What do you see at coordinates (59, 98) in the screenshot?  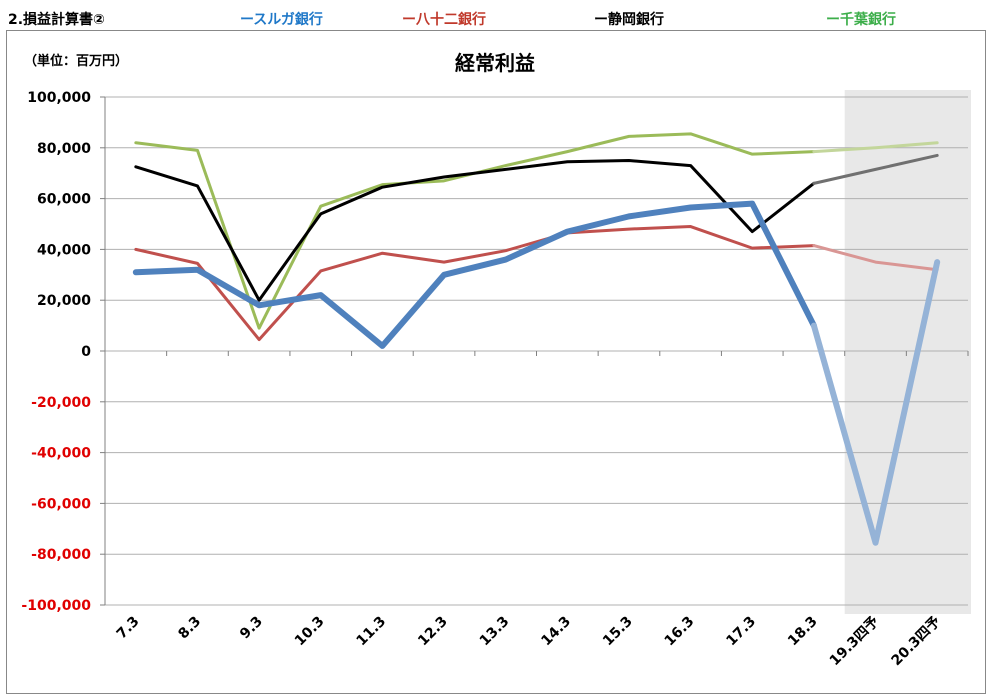 I see `y-tick-label: 100,000` at bounding box center [59, 98].